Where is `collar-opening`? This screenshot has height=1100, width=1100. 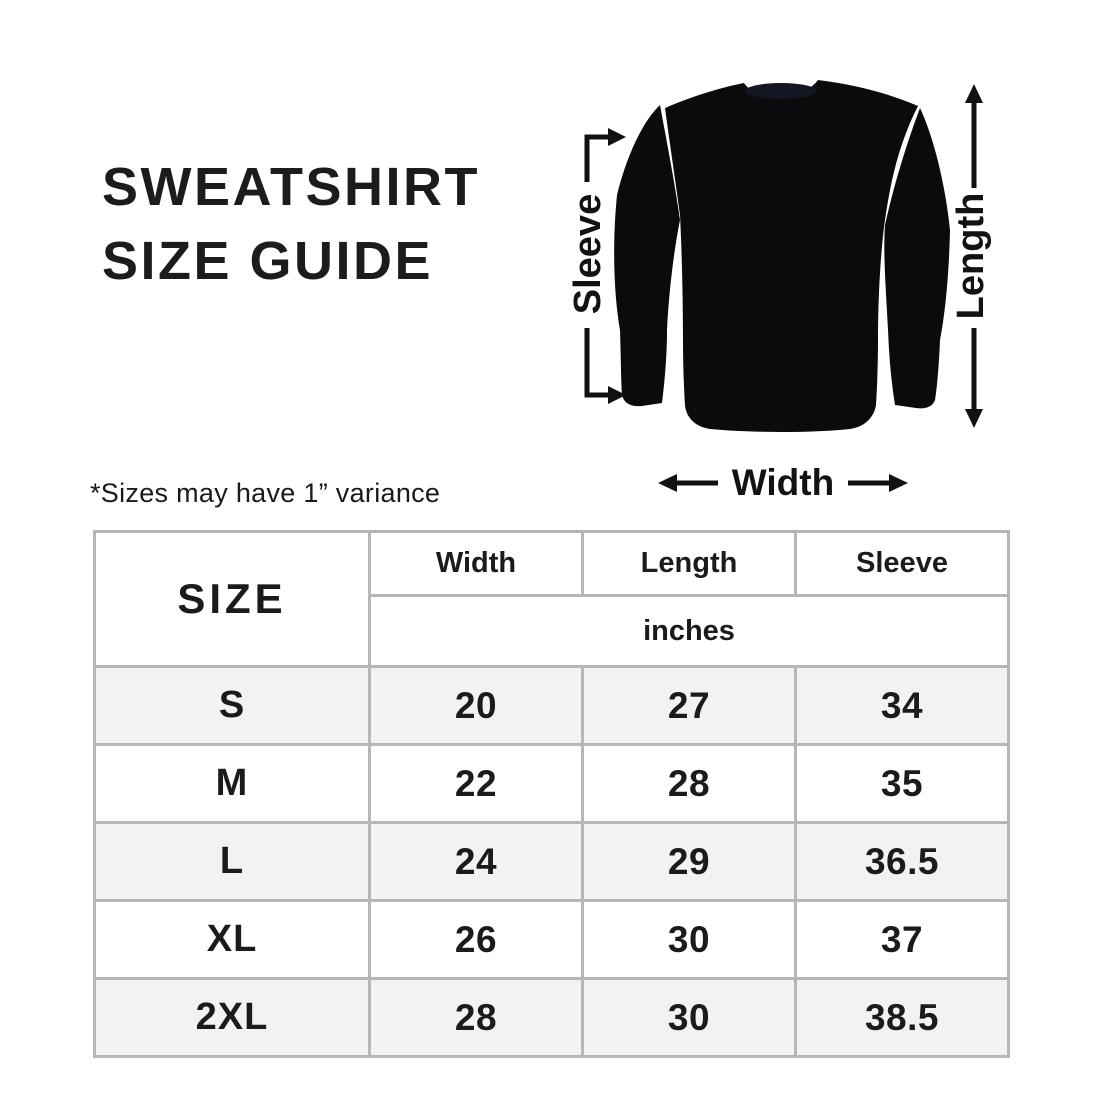 collar-opening is located at coordinates (781, 91).